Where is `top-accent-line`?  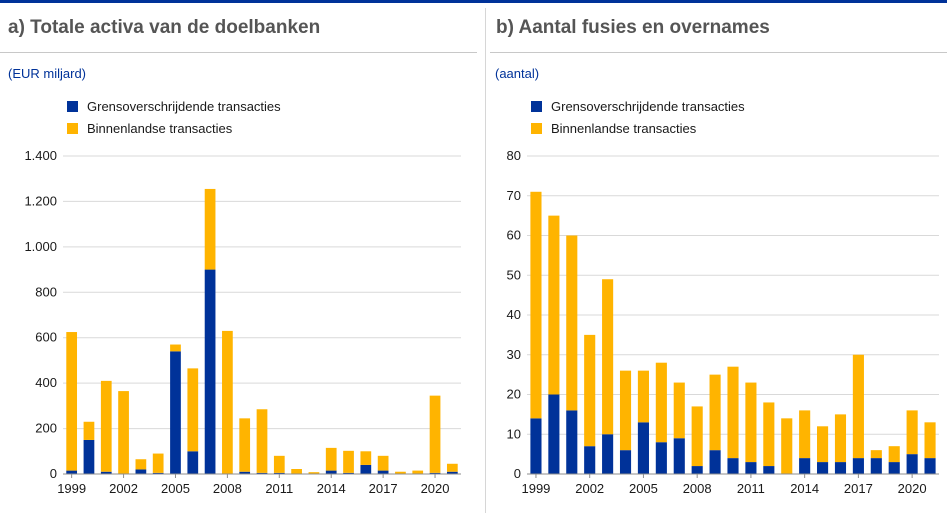
top-accent-line is located at coordinates (473, 1).